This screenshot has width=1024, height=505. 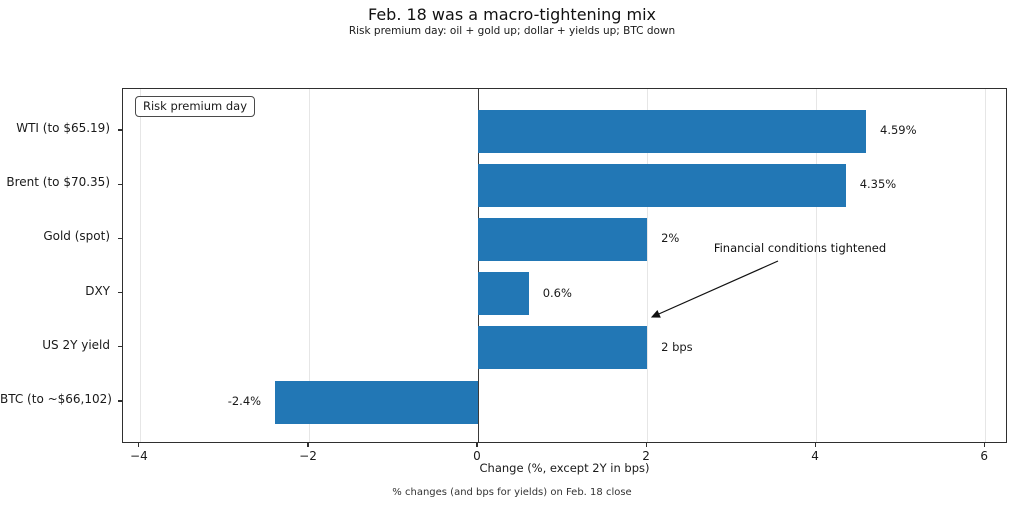 I want to click on gridline-x--2, so click(x=309, y=265).